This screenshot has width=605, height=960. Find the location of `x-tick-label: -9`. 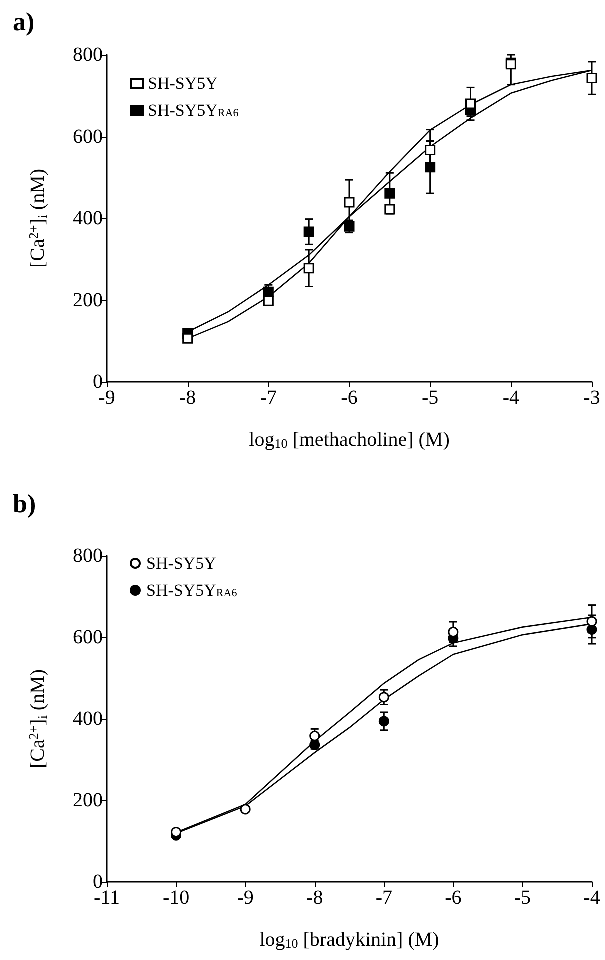

x-tick-label: -9 is located at coordinates (245, 898).